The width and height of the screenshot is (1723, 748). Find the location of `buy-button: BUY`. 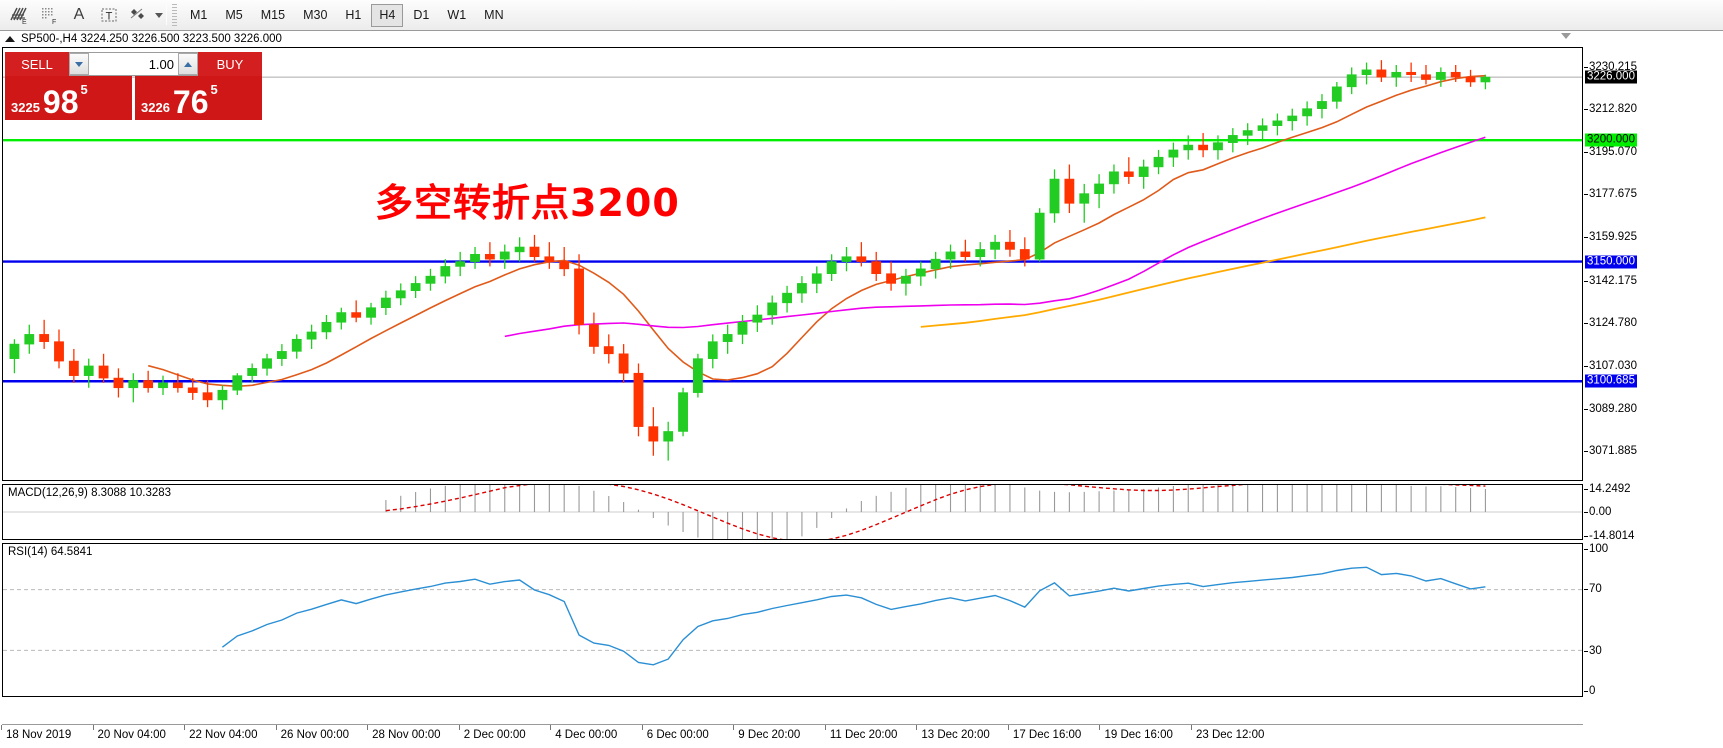

buy-button: BUY is located at coordinates (230, 64).